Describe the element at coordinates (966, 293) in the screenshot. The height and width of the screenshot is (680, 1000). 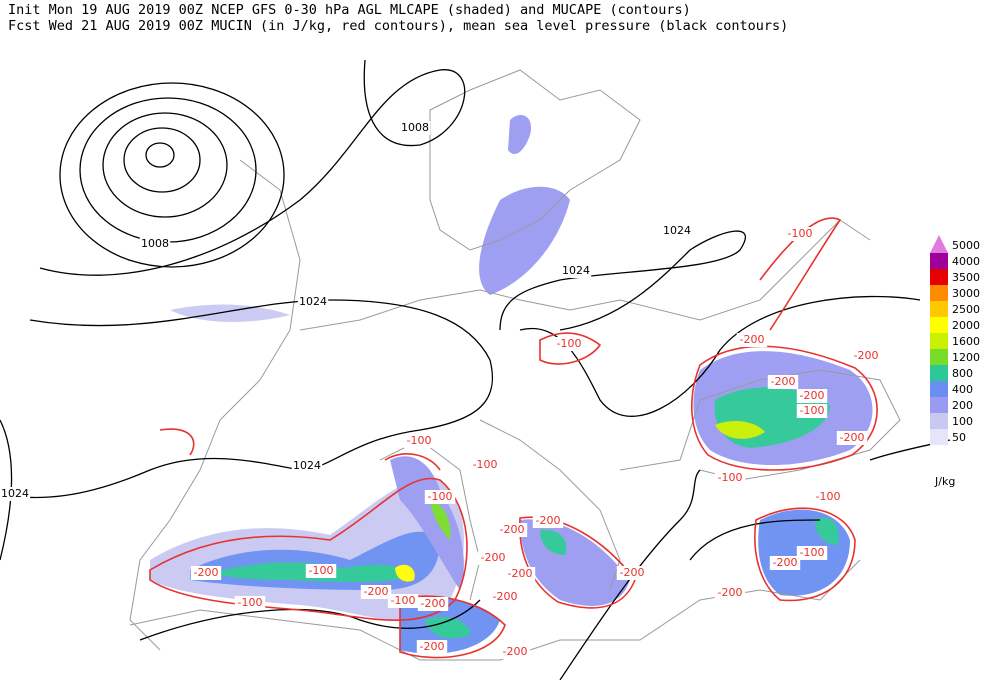
I see `colorbar-label: 3000` at that location.